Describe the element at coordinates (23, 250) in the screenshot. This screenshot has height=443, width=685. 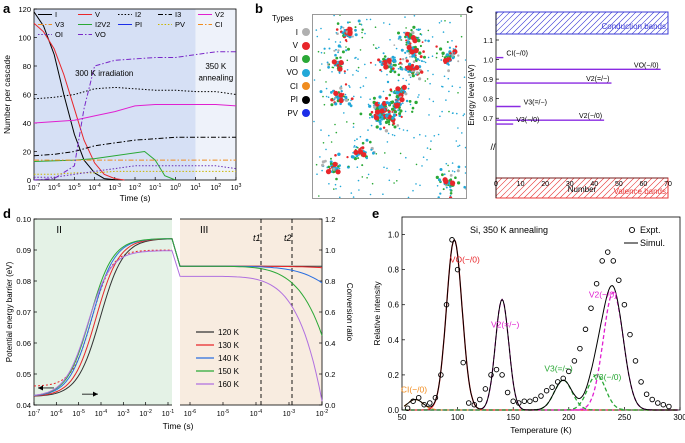
I see `y-tick-label-d: 0.09` at that location.